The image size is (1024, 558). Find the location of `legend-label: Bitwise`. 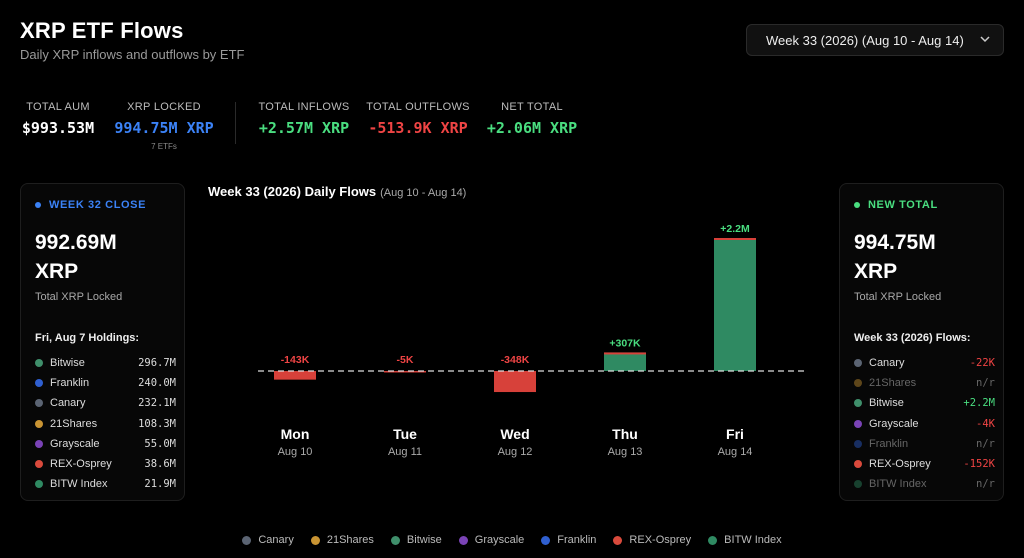

legend-label: Bitwise is located at coordinates (424, 540).